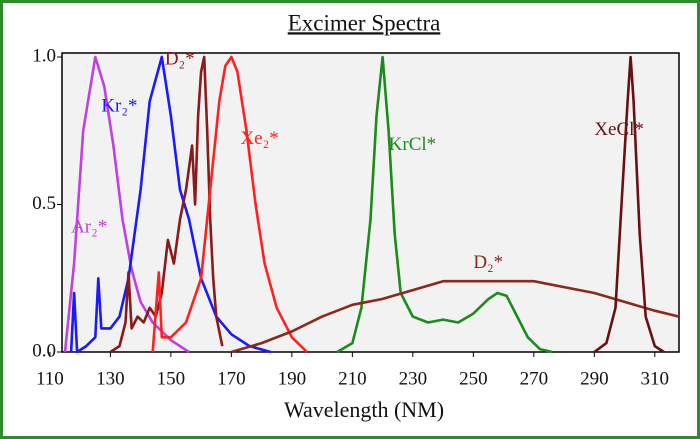  What do you see at coordinates (473, 378) in the screenshot?
I see `x-tick-label: 250` at bounding box center [473, 378].